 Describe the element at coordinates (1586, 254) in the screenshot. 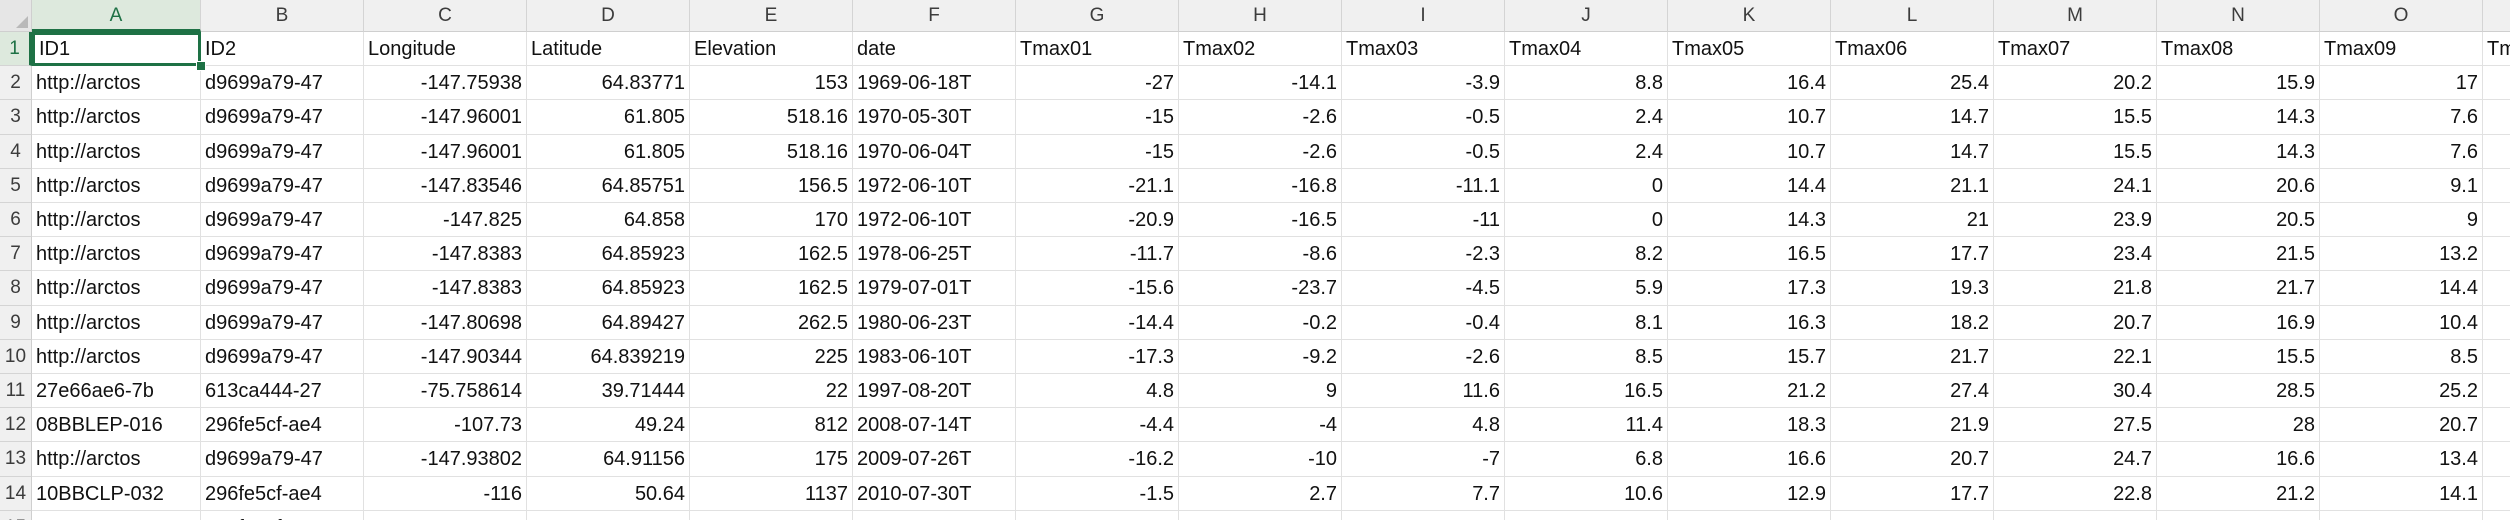

I see `cell-J7: 8.2` at that location.